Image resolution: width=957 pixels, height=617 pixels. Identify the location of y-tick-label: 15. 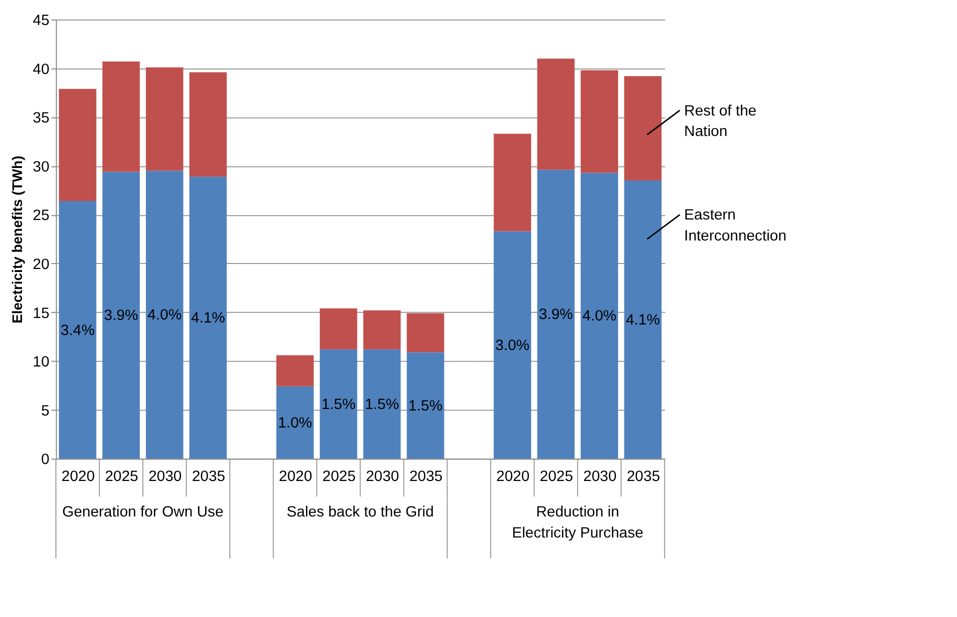
(41, 313).